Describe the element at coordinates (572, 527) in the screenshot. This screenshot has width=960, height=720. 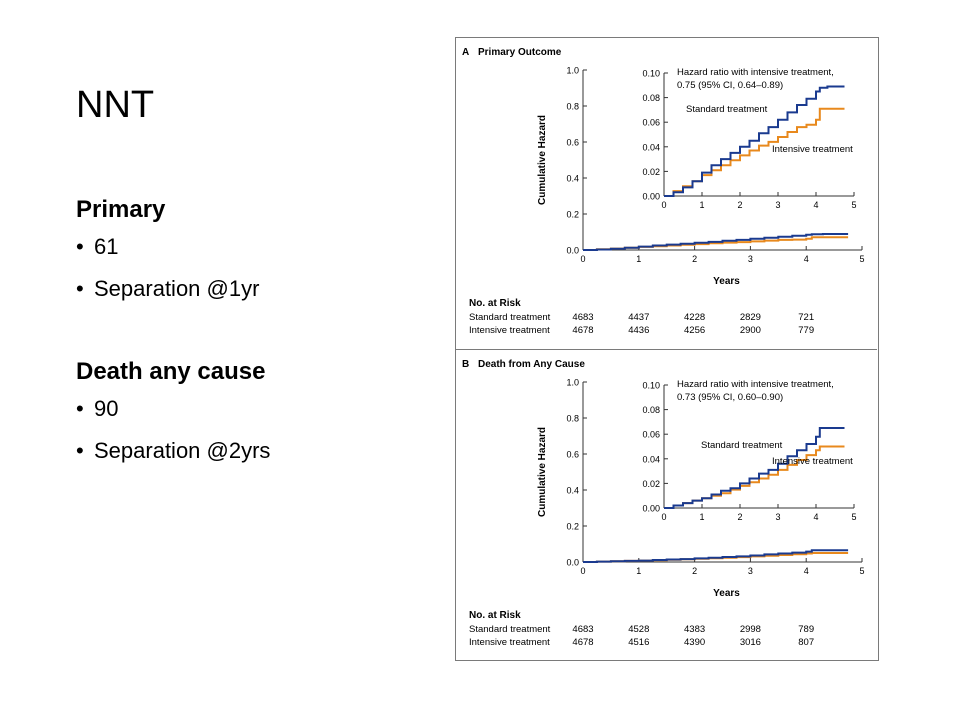
I see `y-tick-label: 0.2` at that location.